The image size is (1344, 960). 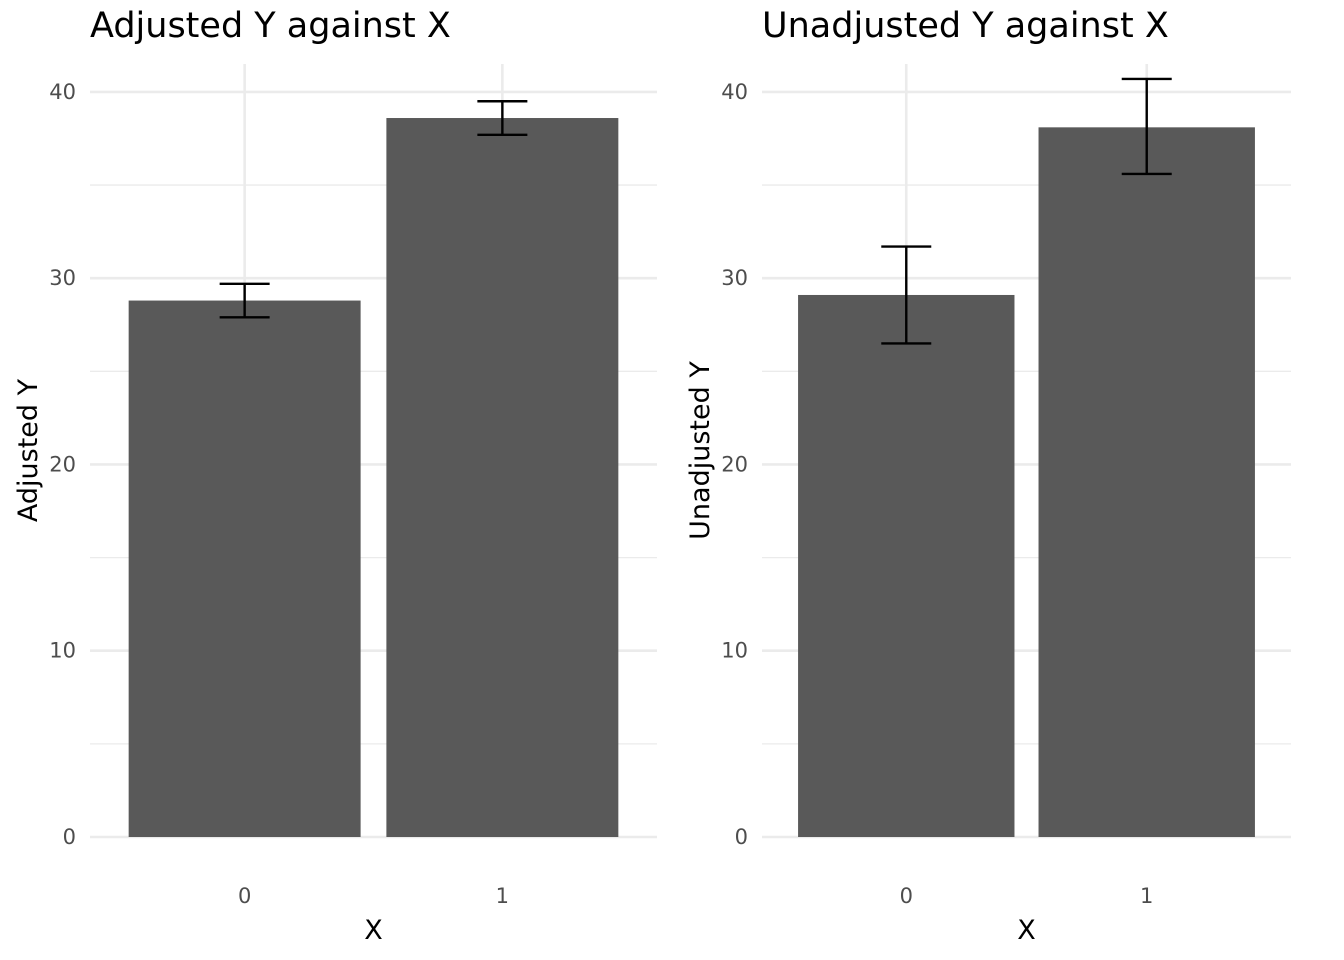 What do you see at coordinates (965, 26) in the screenshot?
I see `chart-title: Unadjusted Y against X` at bounding box center [965, 26].